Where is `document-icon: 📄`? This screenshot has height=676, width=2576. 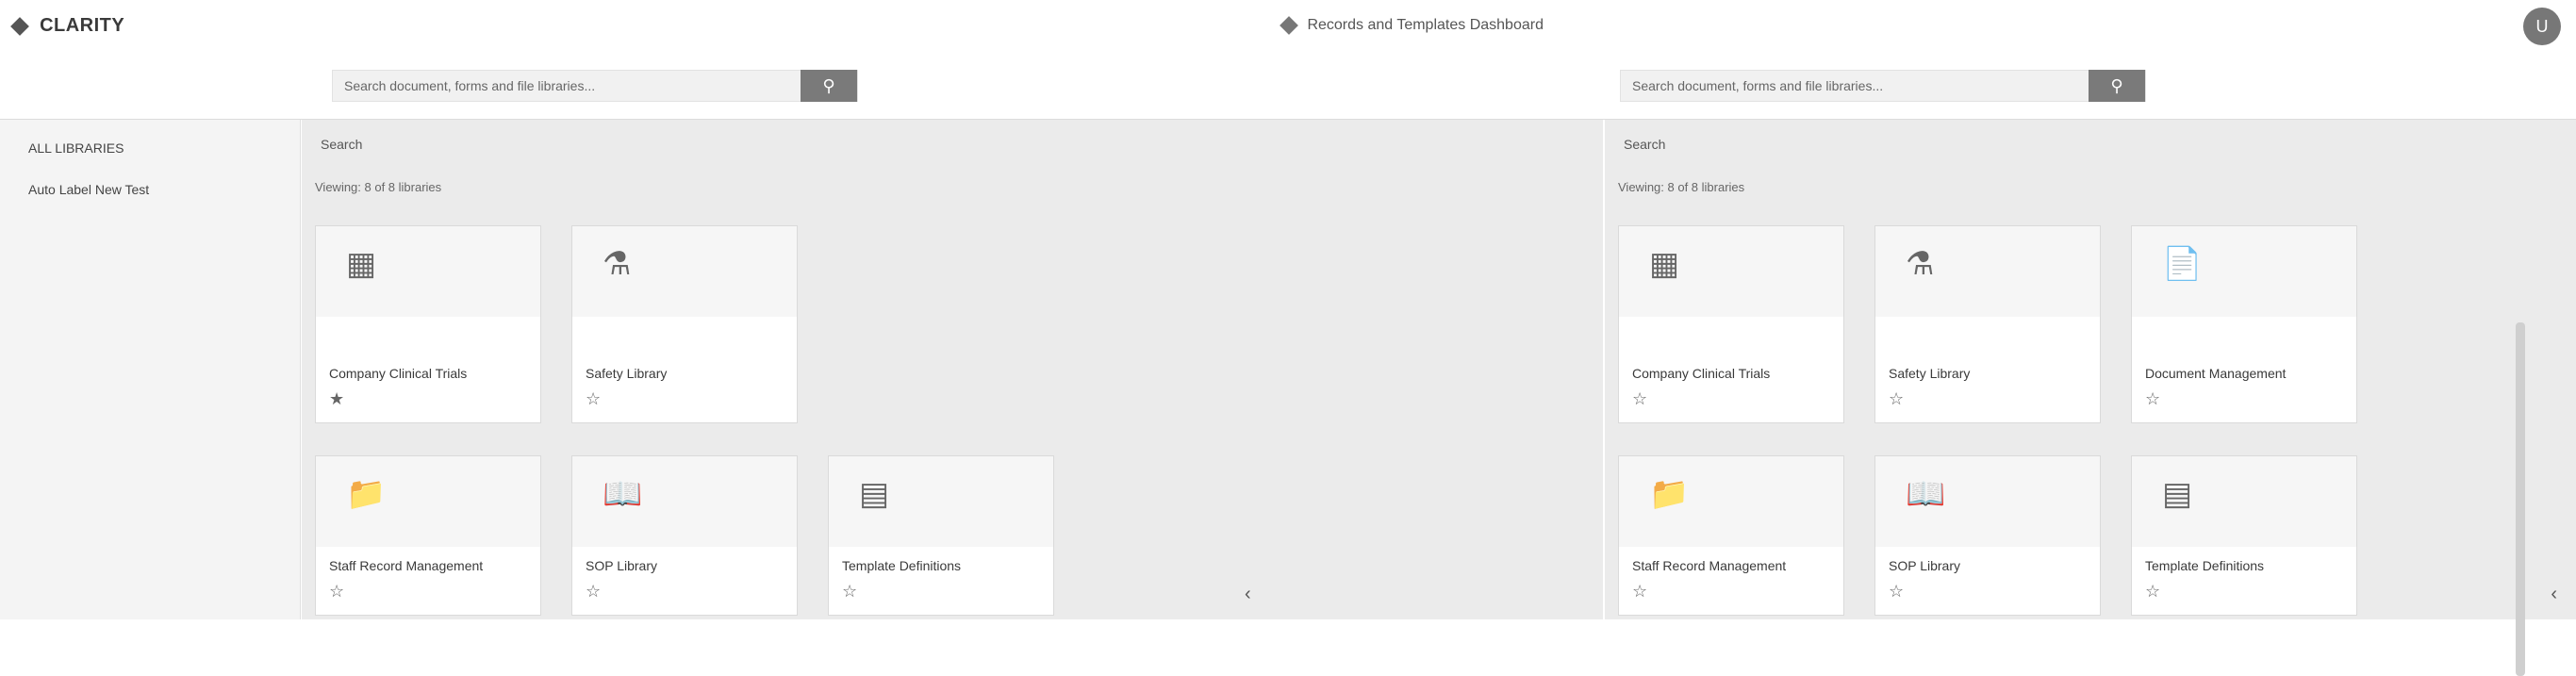
document-icon: 📄 is located at coordinates (2182, 264).